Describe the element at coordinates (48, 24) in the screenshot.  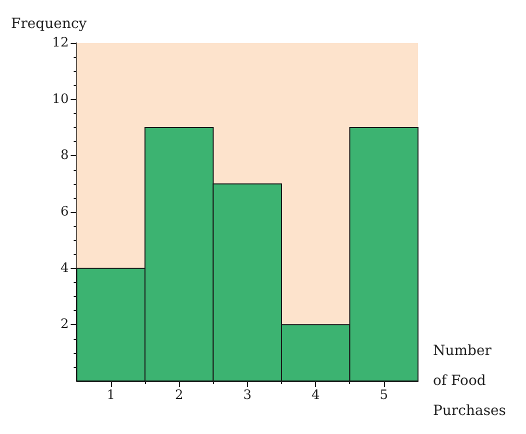
I see `y-axis-title: Frequency` at that location.